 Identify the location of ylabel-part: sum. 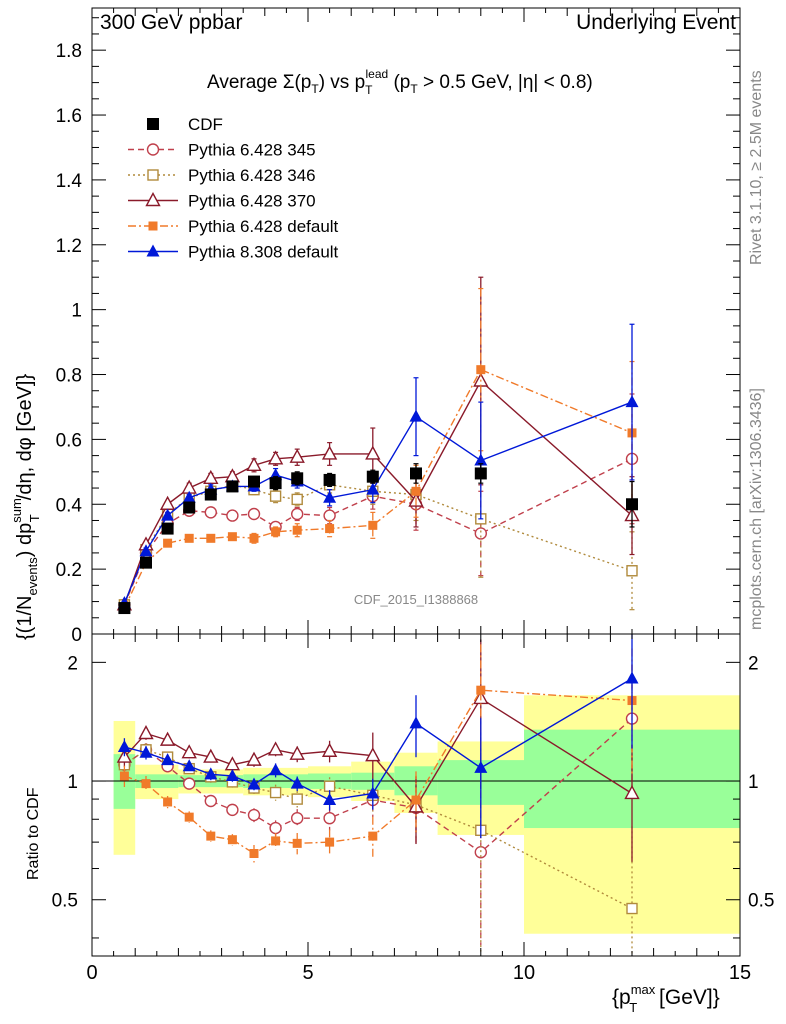
(16, 510).